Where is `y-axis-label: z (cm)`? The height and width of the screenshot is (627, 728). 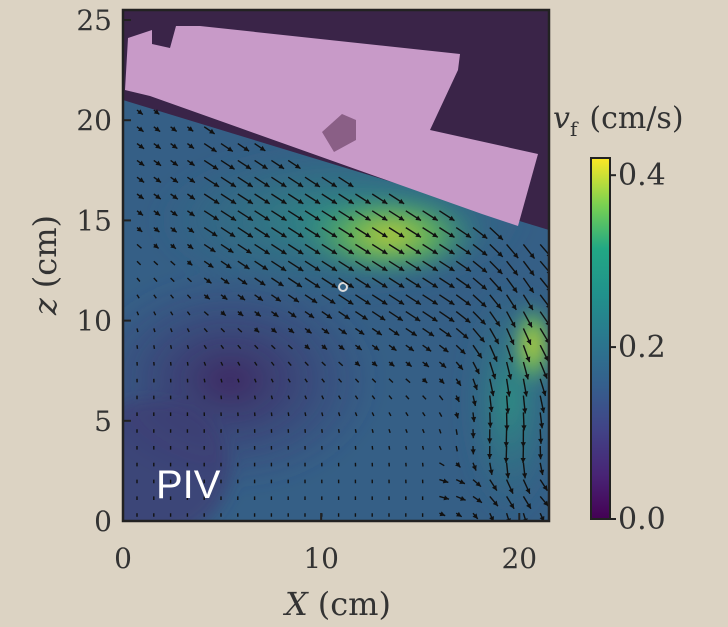
y-axis-label: z (cm) is located at coordinates (45, 265).